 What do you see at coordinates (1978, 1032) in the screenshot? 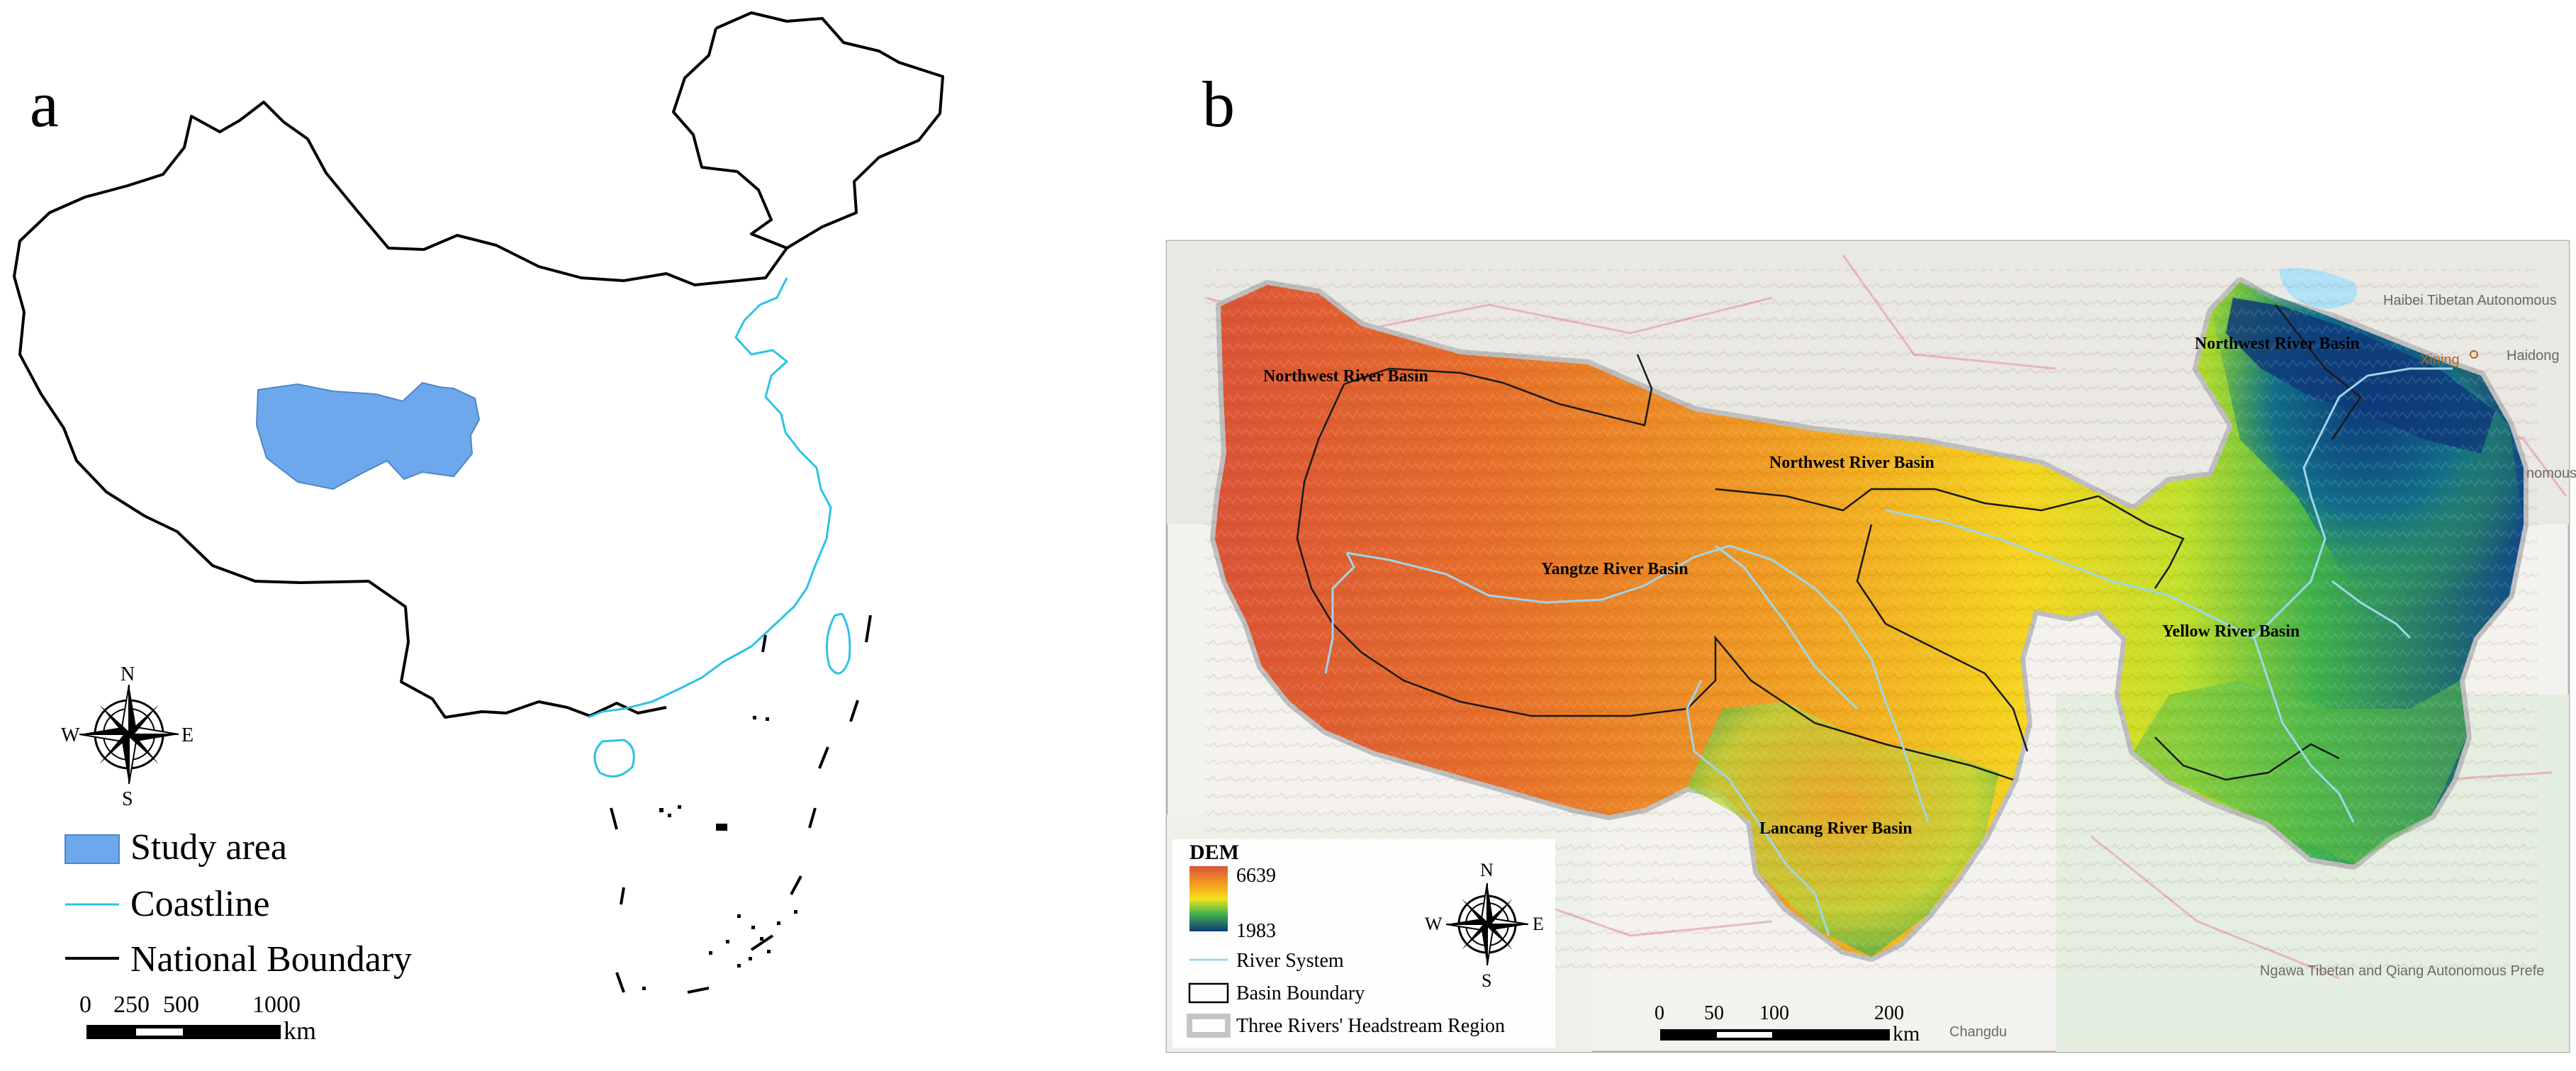
I see `place-changdu: Changdu` at bounding box center [1978, 1032].